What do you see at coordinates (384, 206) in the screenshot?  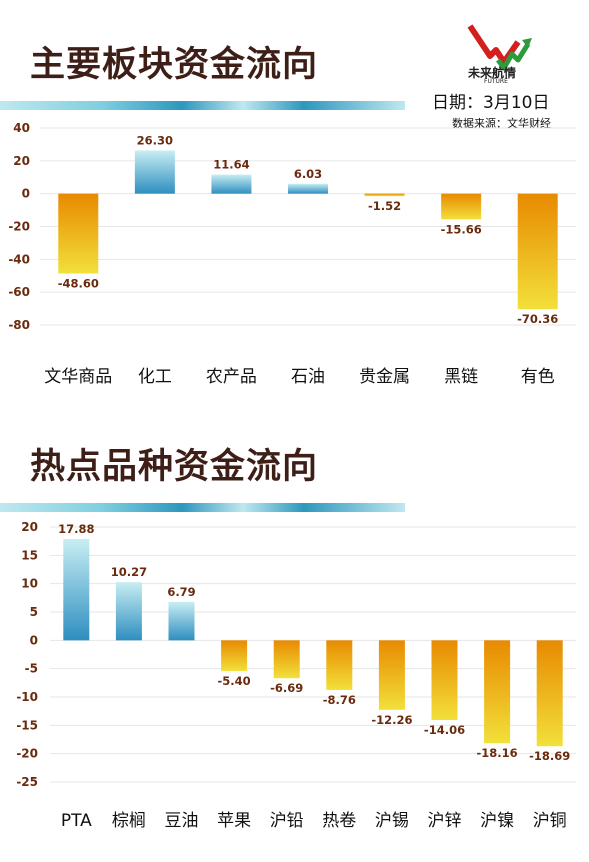 I see `bar-value-label: -1.52` at bounding box center [384, 206].